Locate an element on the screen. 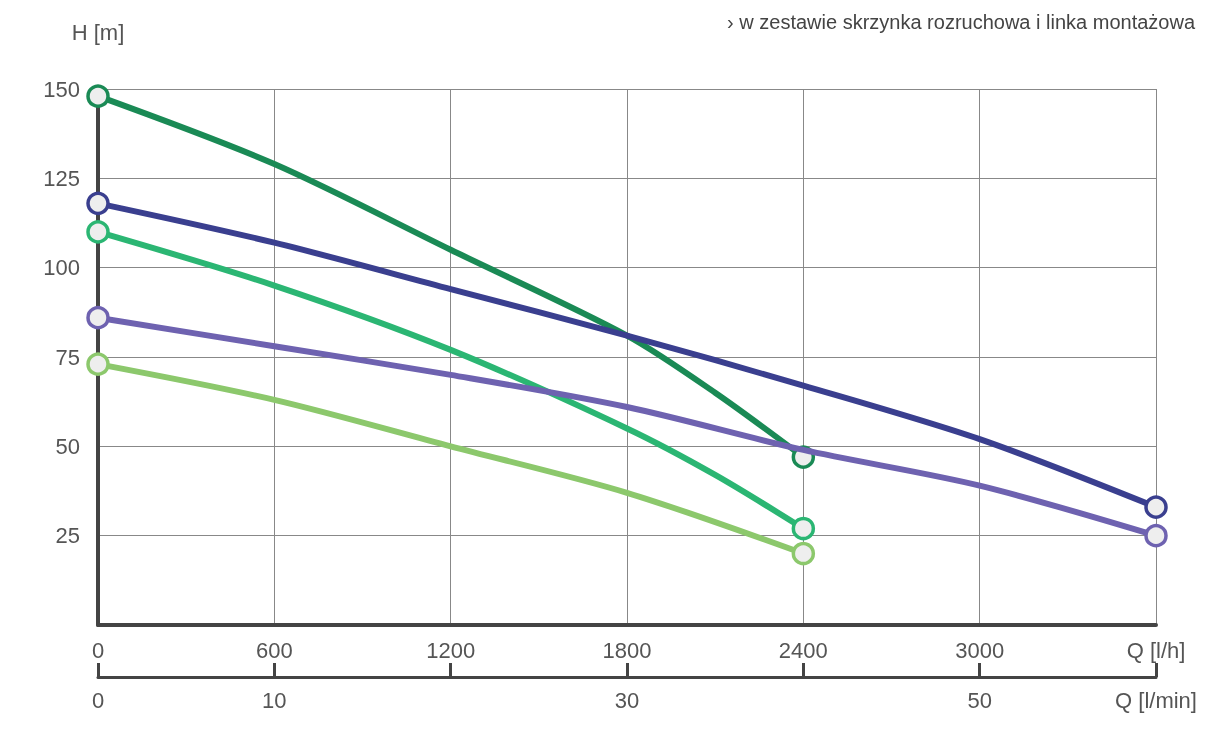  y-tick-label: 100 is located at coordinates (61, 268).